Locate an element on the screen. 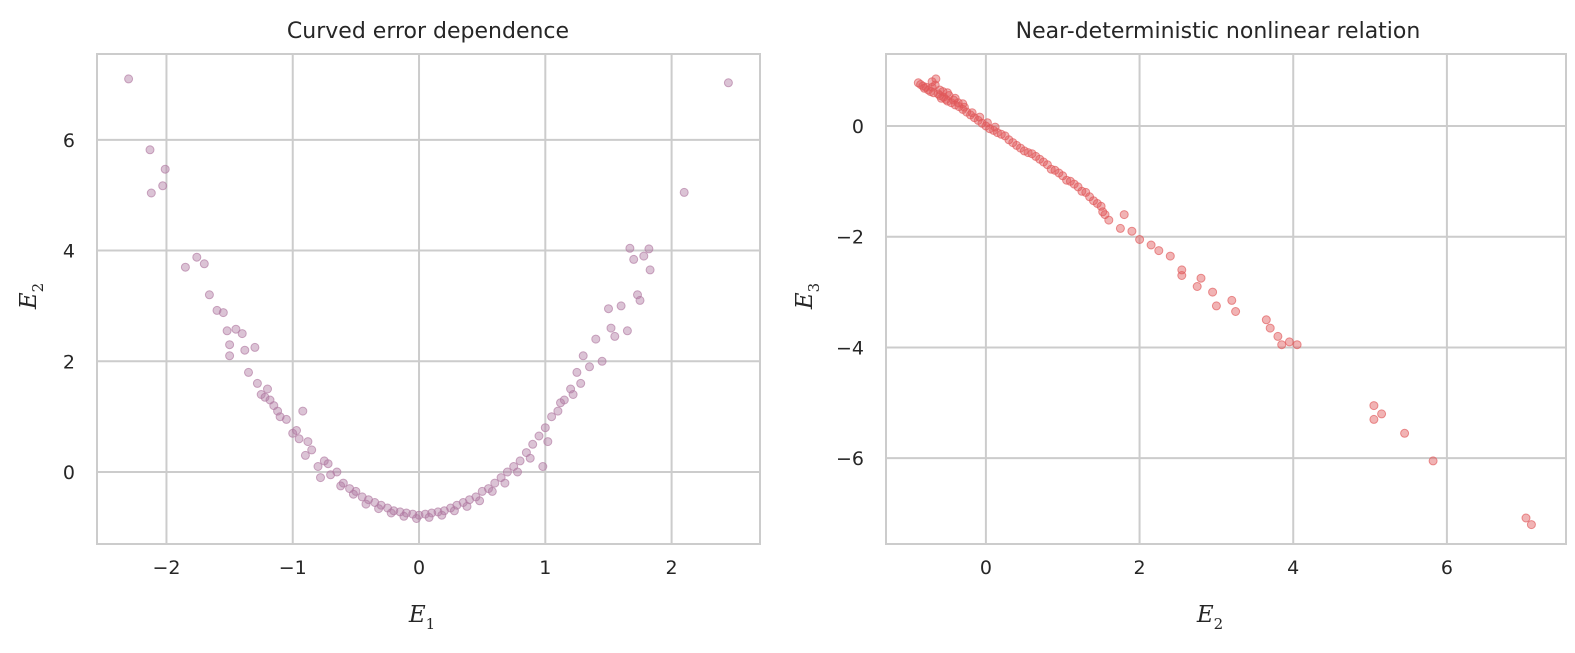  right-x-tick-label: 2 is located at coordinates (1140, 568).